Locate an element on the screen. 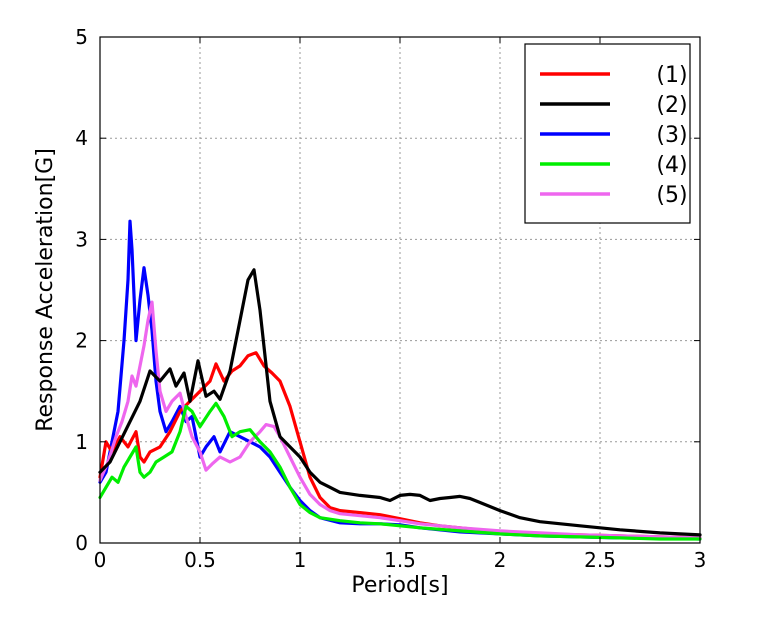 This screenshot has width=781, height=620. legend-label-4: (4) is located at coordinates (671, 165).